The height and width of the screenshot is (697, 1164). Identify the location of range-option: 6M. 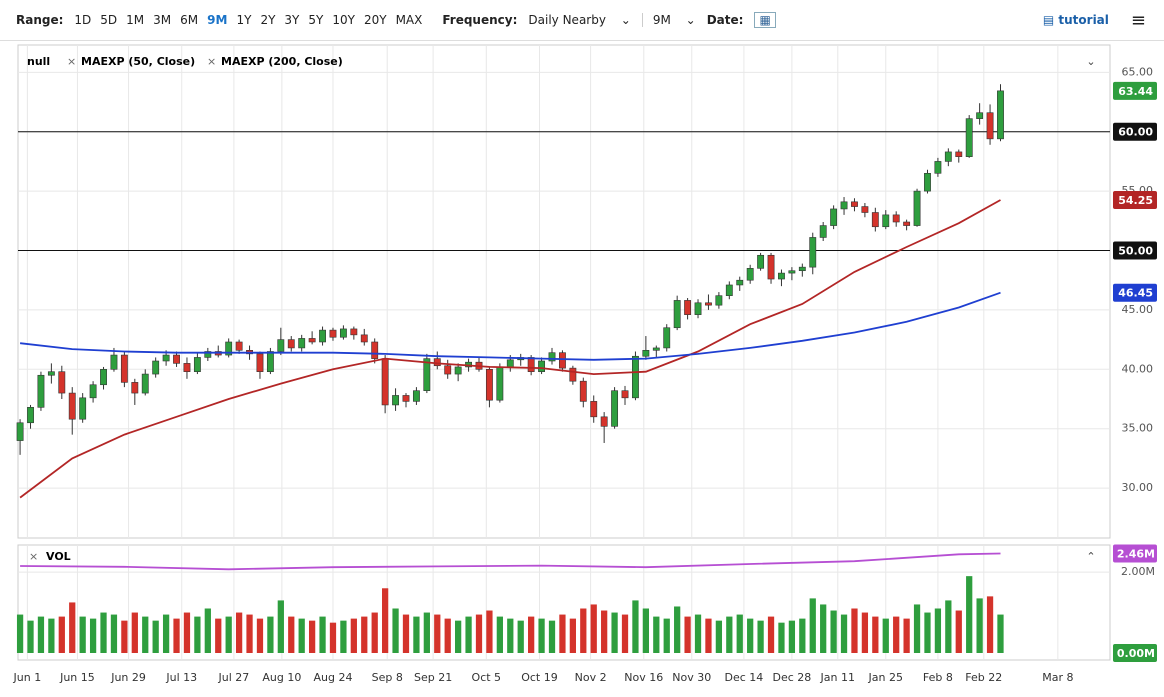
(189, 20).